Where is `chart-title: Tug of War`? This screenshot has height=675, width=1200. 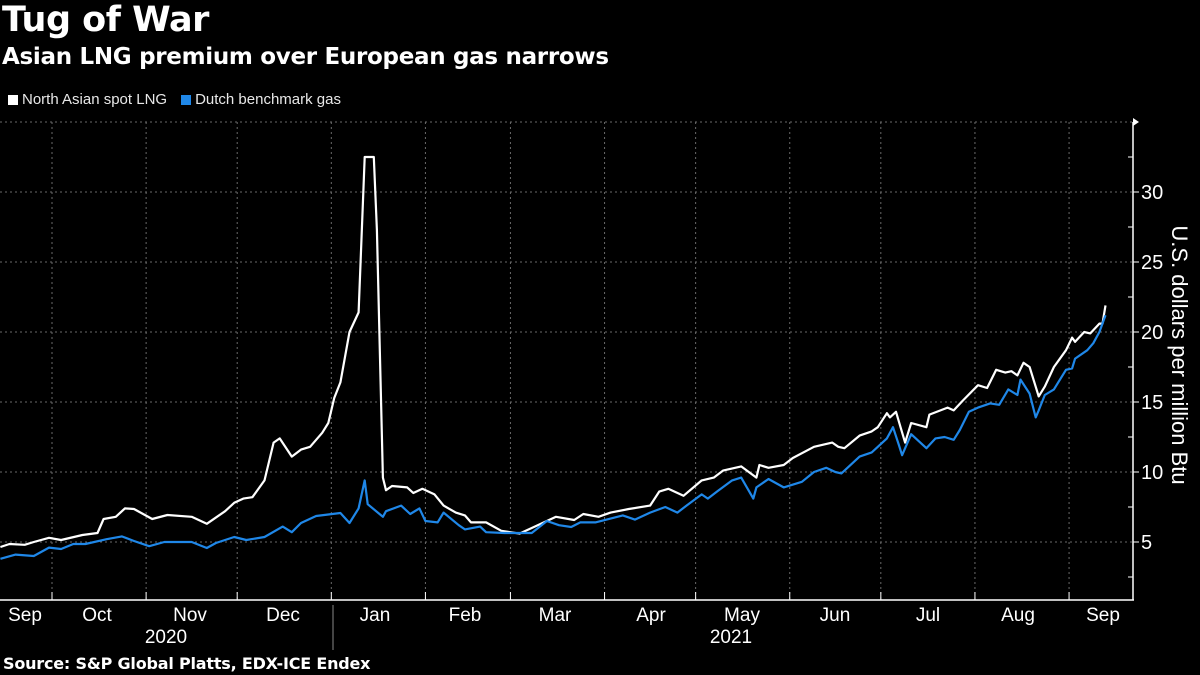
chart-title: Tug of War is located at coordinates (105, 20).